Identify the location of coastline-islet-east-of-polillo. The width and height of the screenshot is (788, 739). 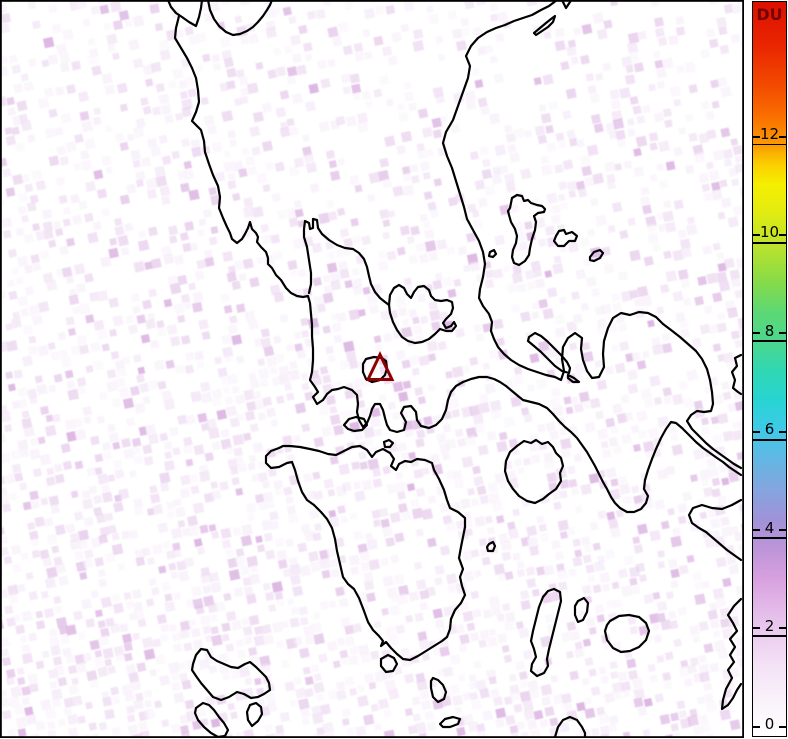
(565, 238).